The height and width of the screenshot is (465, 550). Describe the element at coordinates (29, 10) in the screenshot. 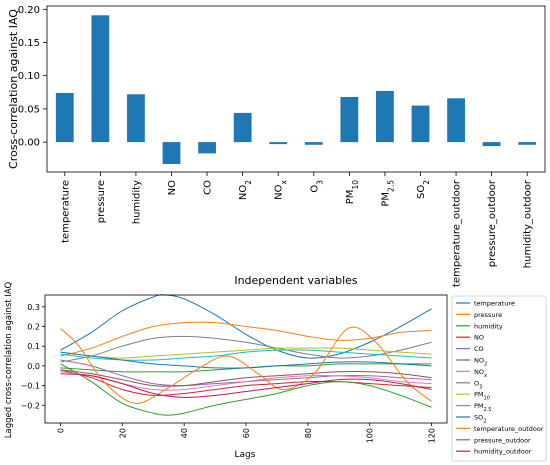

I see `bar-y-tick-label: 0.20` at that location.